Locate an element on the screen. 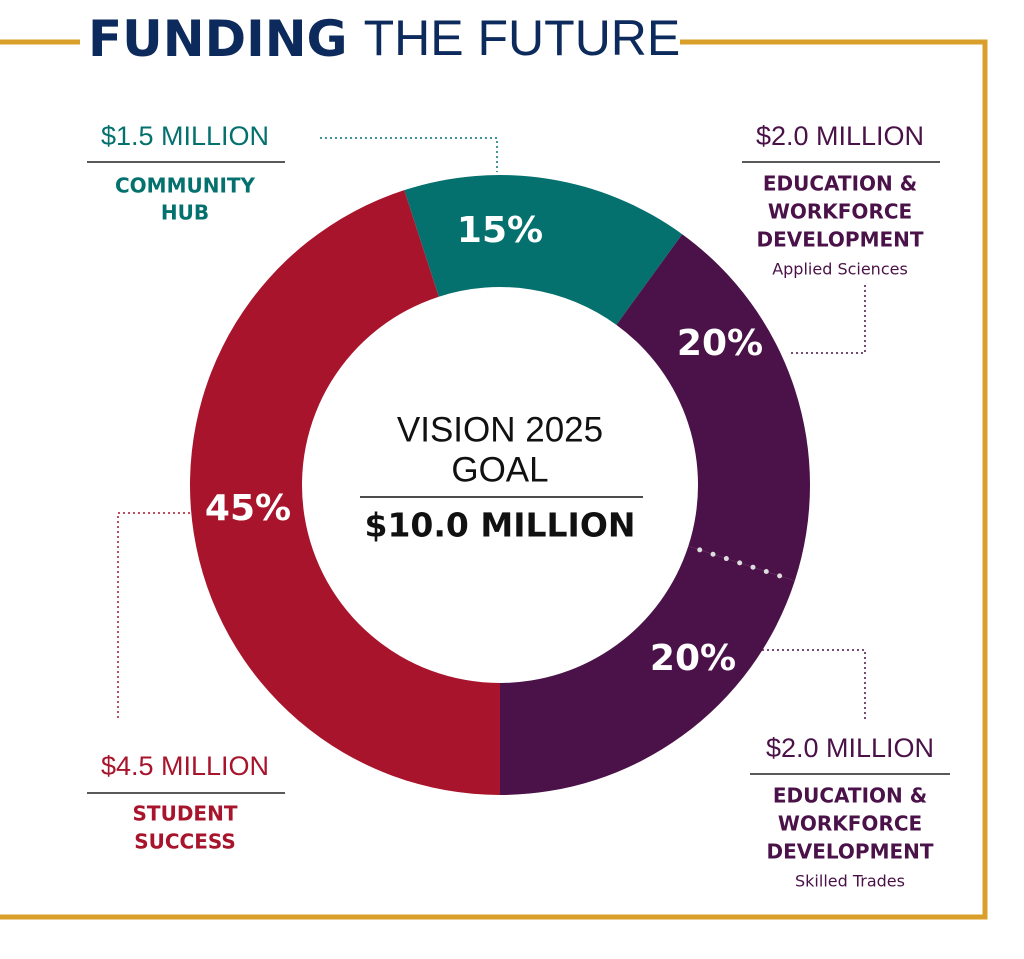  title-bold: FUNDING is located at coordinates (218, 39).